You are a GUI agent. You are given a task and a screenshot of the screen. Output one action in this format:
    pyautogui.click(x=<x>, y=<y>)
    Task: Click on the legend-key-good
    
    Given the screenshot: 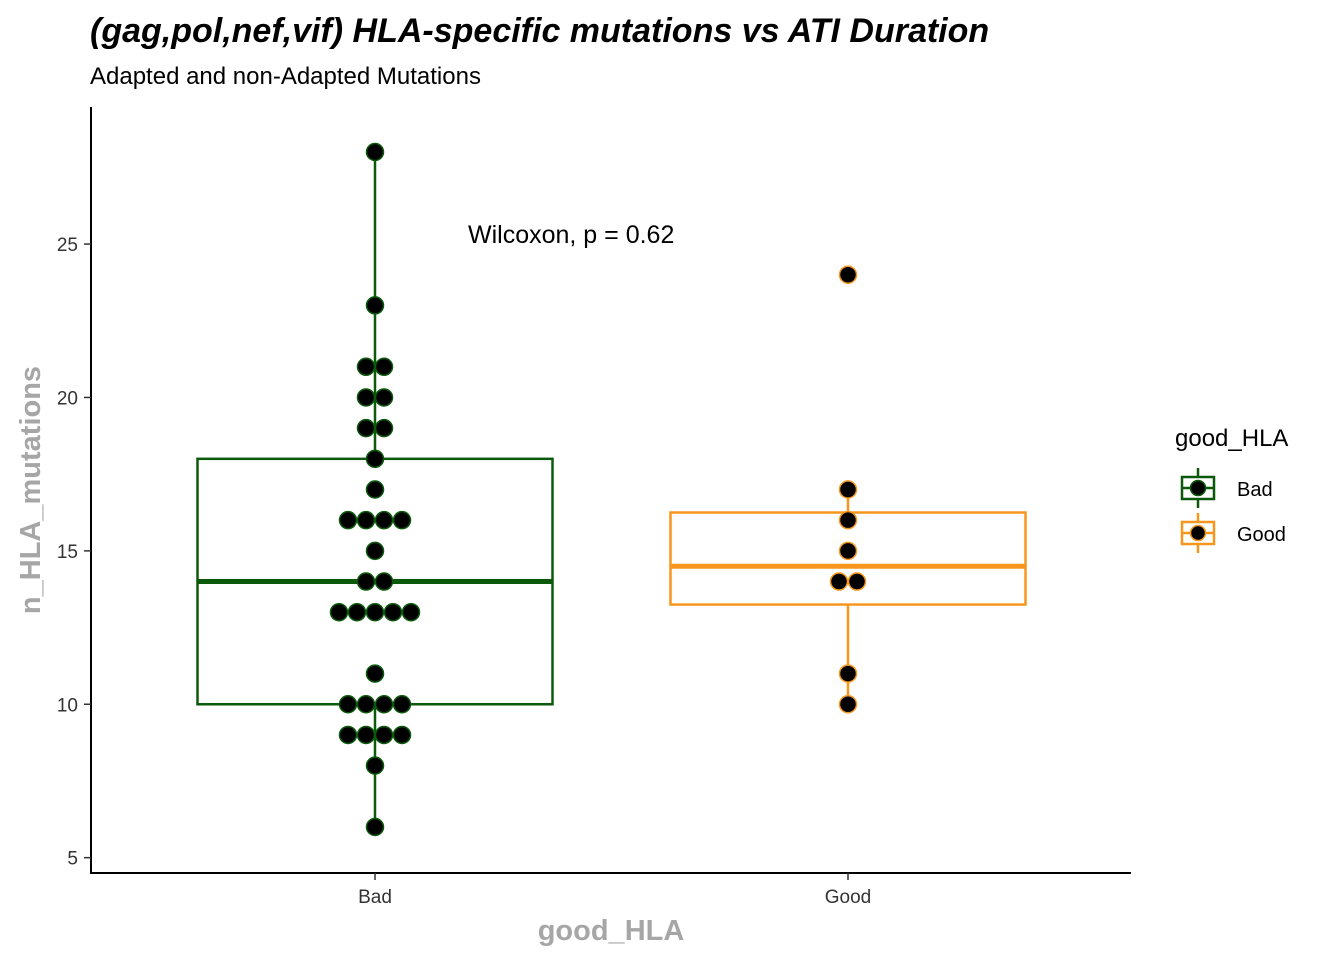 What is the action you would take?
    pyautogui.click(x=1198, y=533)
    